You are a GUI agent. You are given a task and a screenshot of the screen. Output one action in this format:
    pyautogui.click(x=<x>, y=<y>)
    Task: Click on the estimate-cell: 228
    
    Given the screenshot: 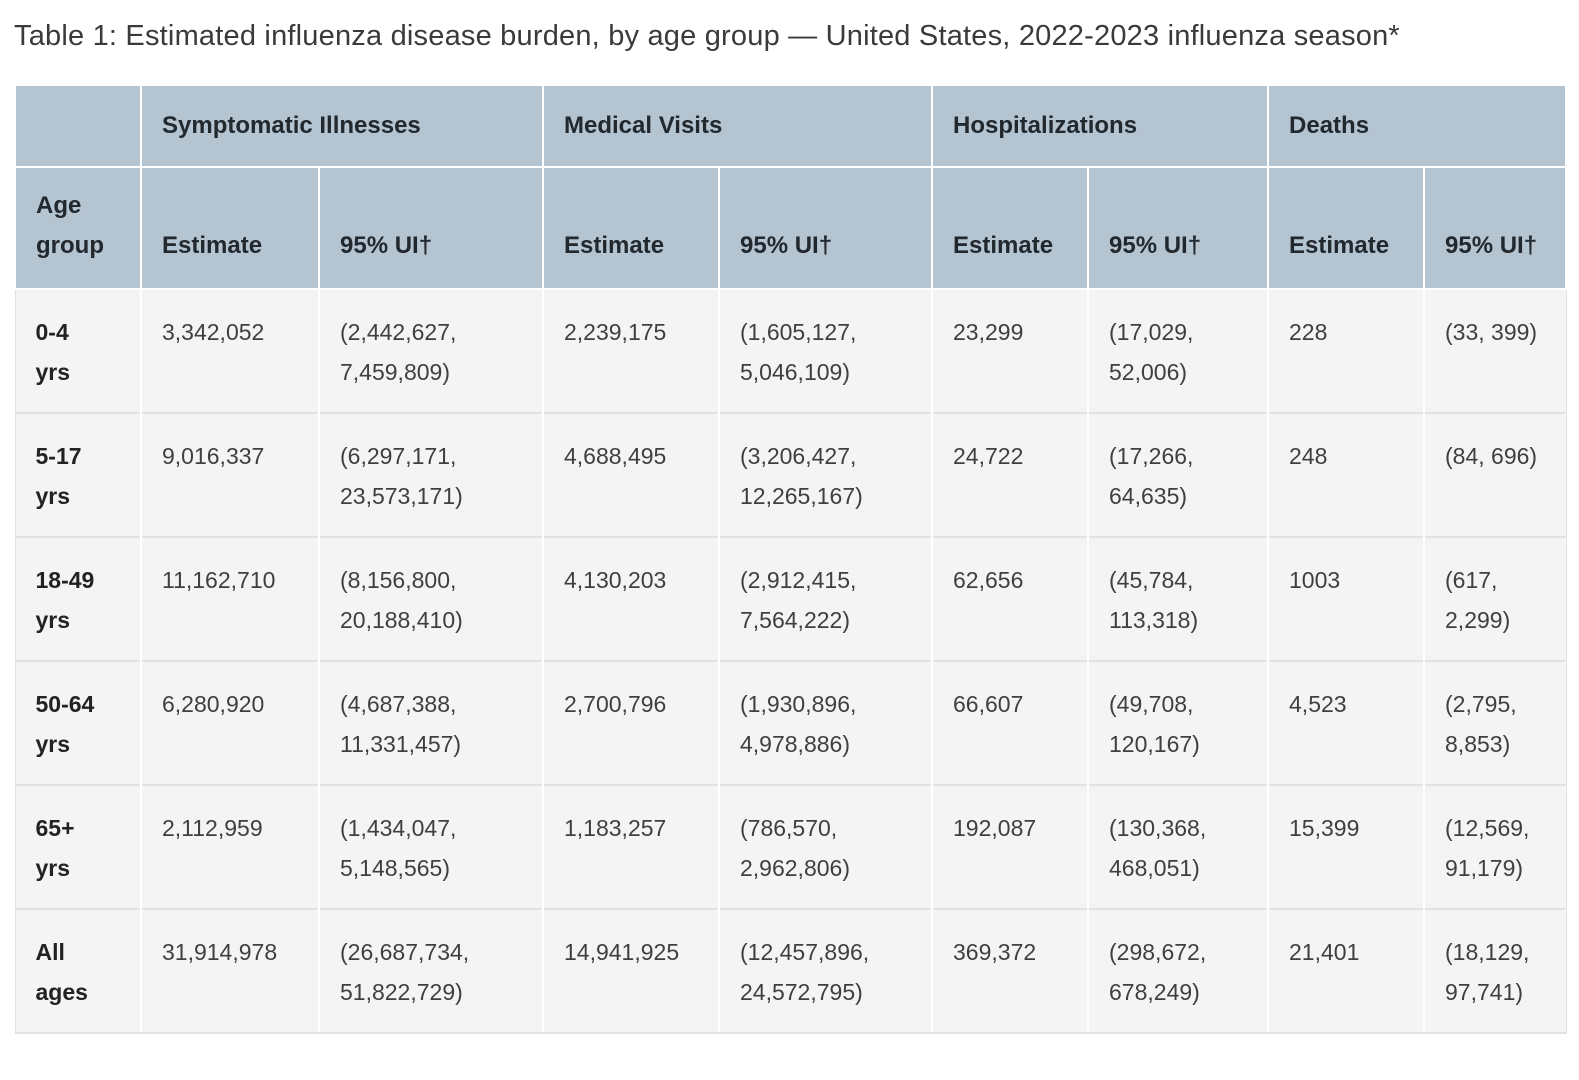 What is the action you would take?
    pyautogui.click(x=1346, y=350)
    